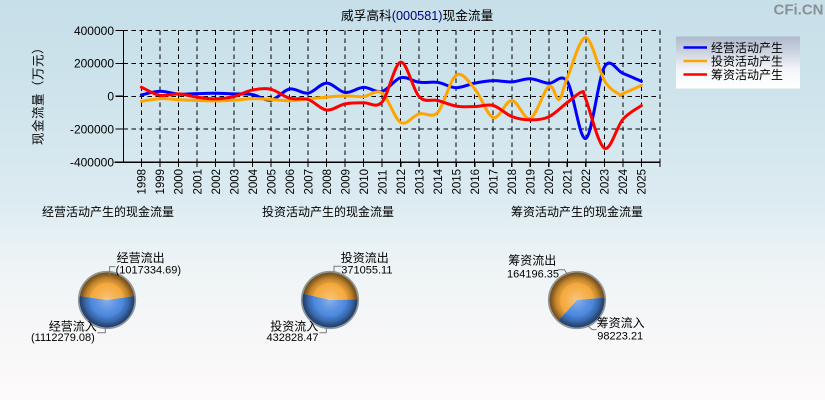  What do you see at coordinates (328, 182) in the screenshot?
I see `svg-text: 2008` at bounding box center [328, 182].